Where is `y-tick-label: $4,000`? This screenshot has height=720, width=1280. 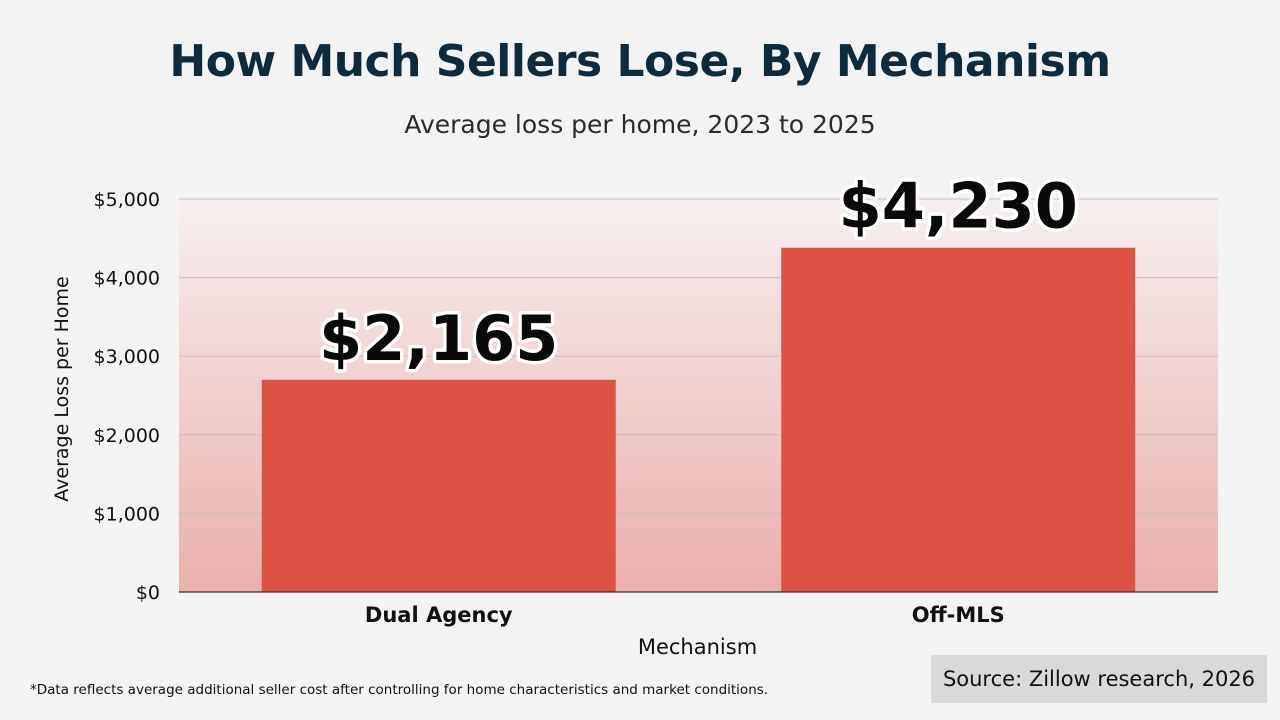 y-tick-label: $4,000 is located at coordinates (127, 279).